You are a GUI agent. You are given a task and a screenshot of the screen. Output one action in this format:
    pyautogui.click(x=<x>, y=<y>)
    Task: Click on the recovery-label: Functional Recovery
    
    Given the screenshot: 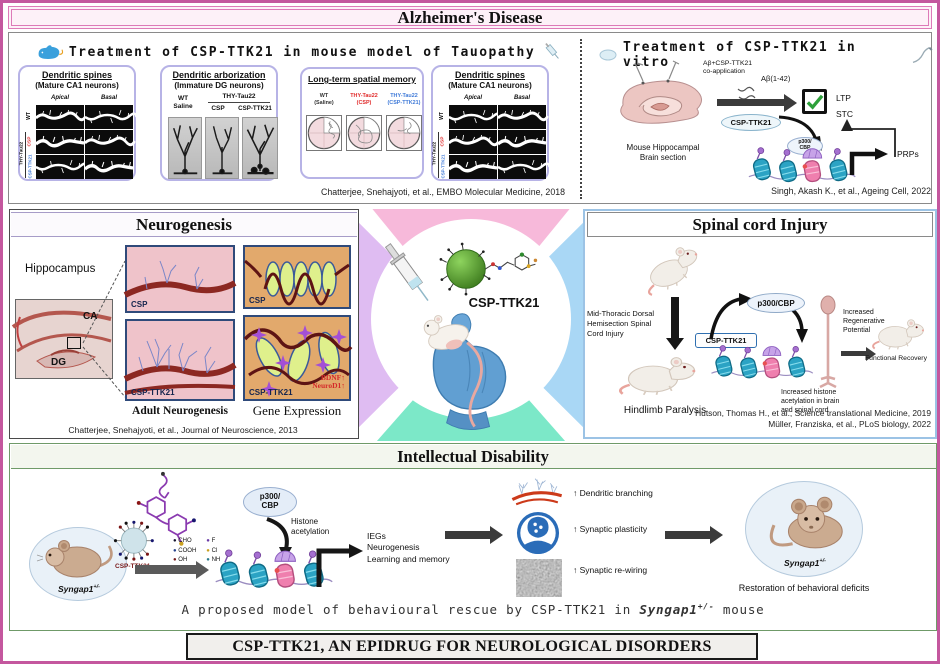 What is the action you would take?
    pyautogui.click(x=896, y=358)
    